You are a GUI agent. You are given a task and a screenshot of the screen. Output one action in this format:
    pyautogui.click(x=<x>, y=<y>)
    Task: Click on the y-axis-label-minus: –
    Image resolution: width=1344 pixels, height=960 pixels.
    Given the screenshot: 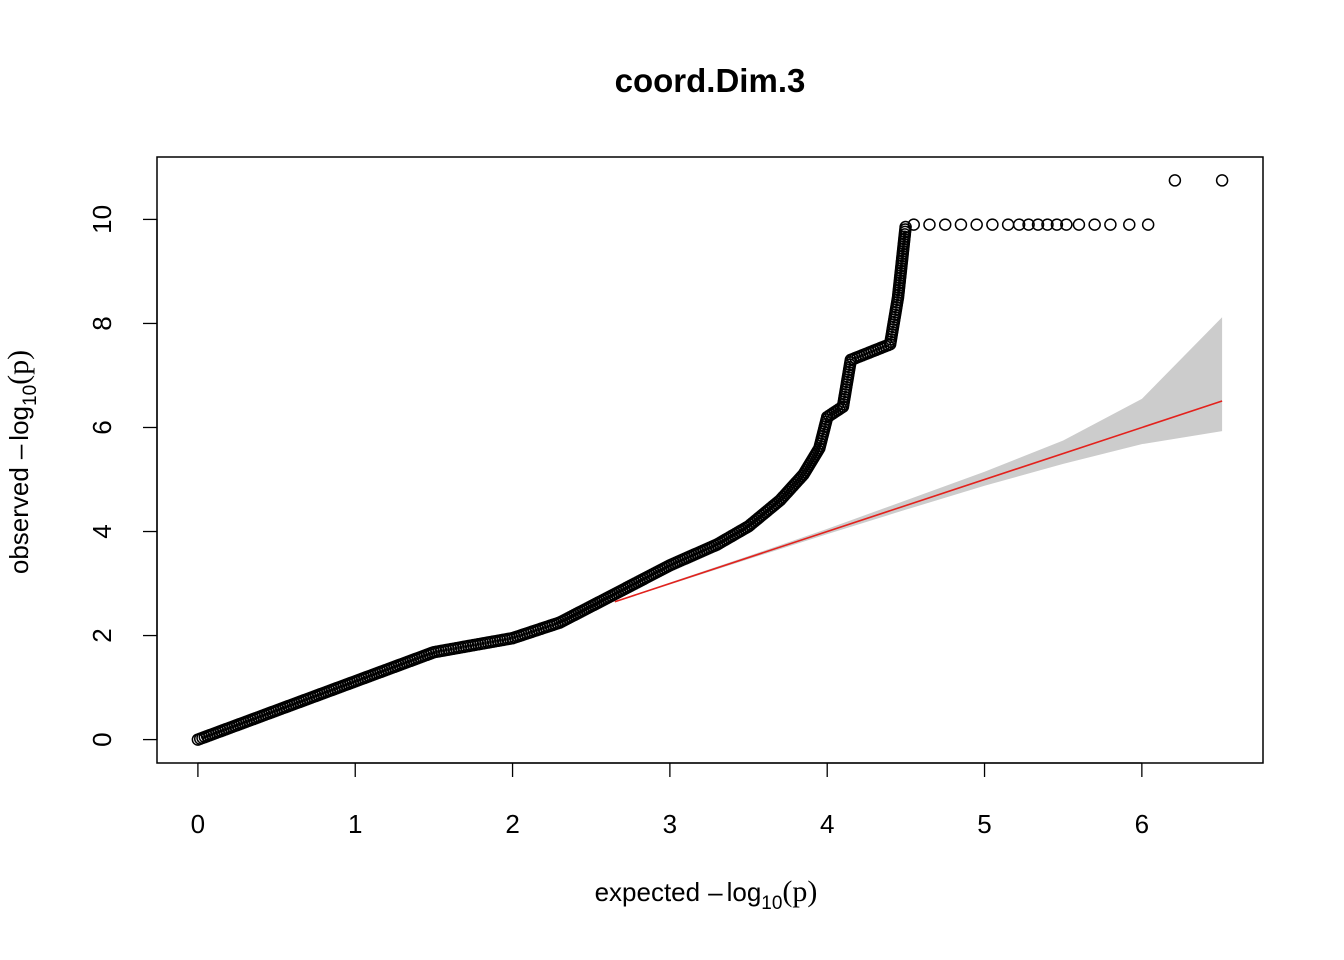 What is the action you would take?
    pyautogui.click(x=19, y=451)
    